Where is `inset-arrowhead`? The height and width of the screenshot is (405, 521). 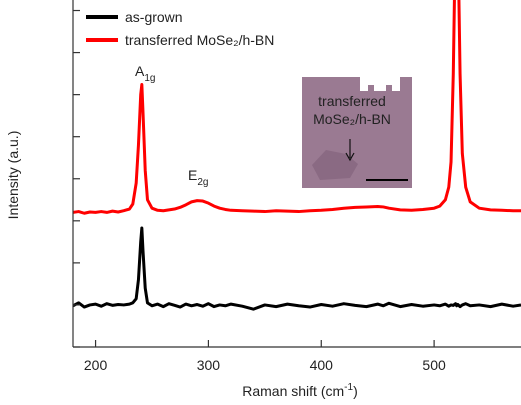 inset-arrowhead is located at coordinates (350, 157).